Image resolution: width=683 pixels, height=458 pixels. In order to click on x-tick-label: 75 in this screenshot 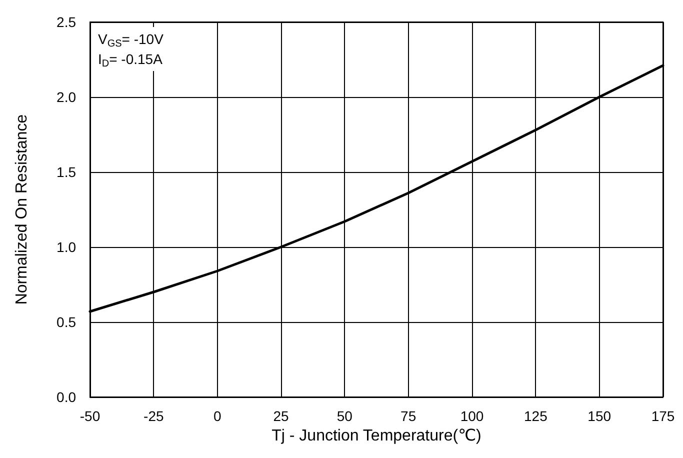, I will do `click(408, 416)`.